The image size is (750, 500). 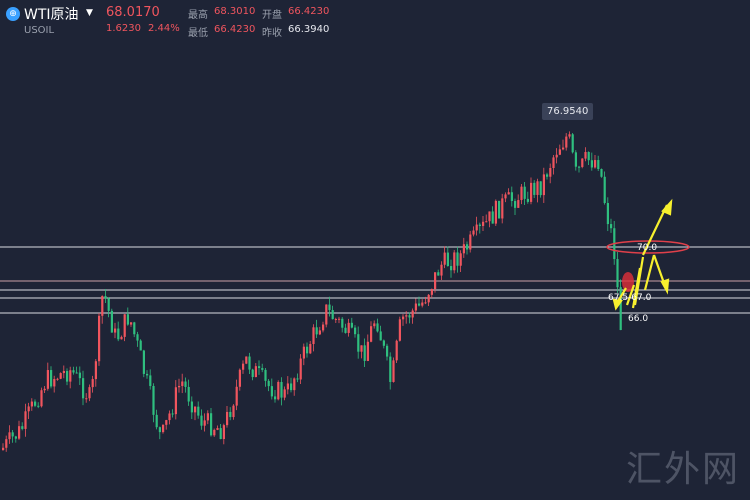 What do you see at coordinates (89, 13) in the screenshot?
I see `chevron-down-icon: ▼` at bounding box center [89, 13].